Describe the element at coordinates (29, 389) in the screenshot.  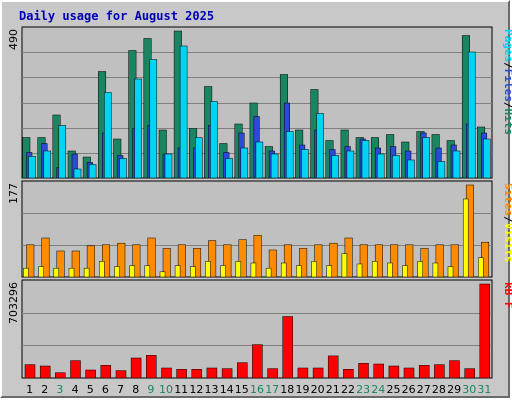
I see `day-label-1: 1` at that location.